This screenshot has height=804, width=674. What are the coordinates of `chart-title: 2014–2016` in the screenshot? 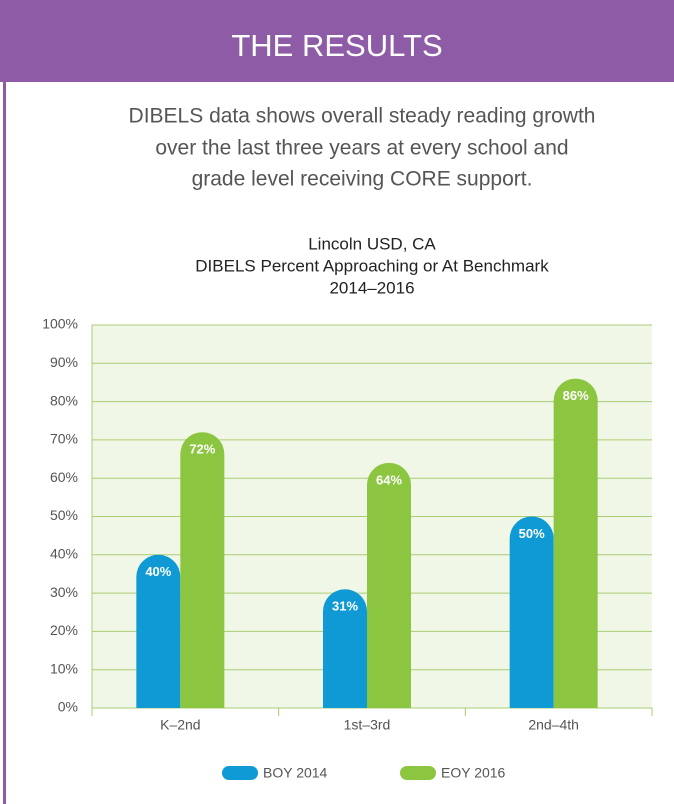 It's located at (371, 287).